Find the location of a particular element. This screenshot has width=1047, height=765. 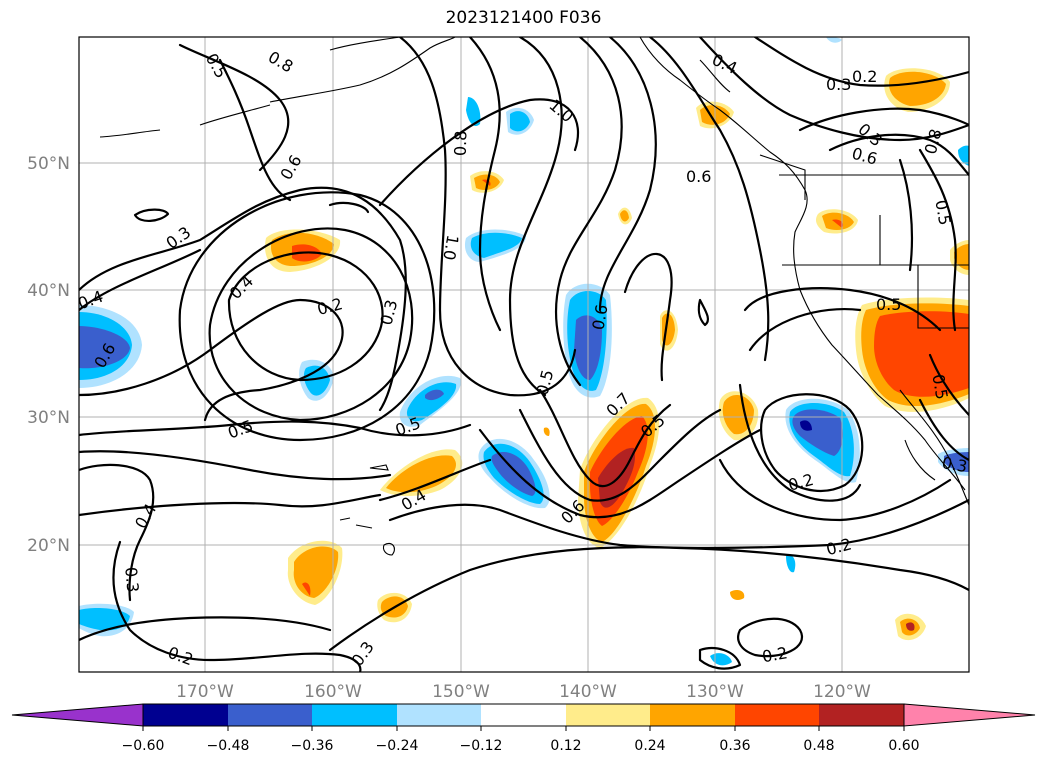

colorbar-tick-label: −0.12 is located at coordinates (481, 746).